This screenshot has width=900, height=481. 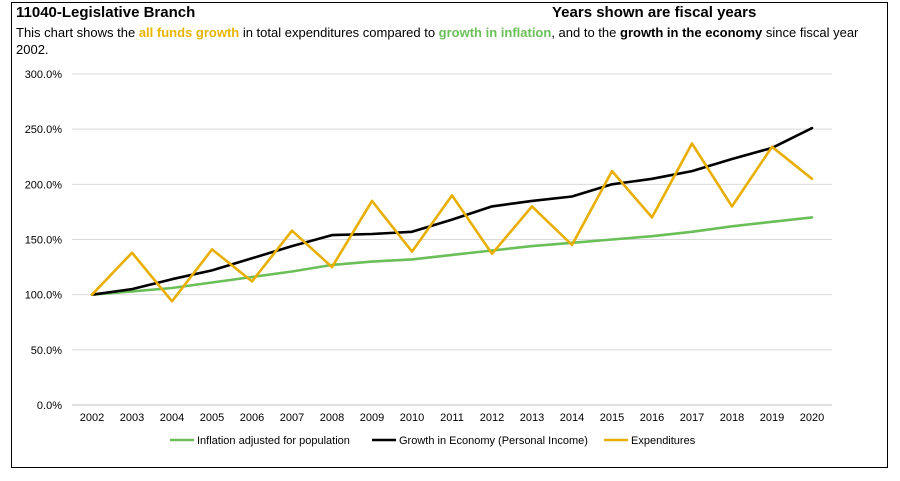 What do you see at coordinates (732, 418) in the screenshot?
I see `x-tick-label: 2018` at bounding box center [732, 418].